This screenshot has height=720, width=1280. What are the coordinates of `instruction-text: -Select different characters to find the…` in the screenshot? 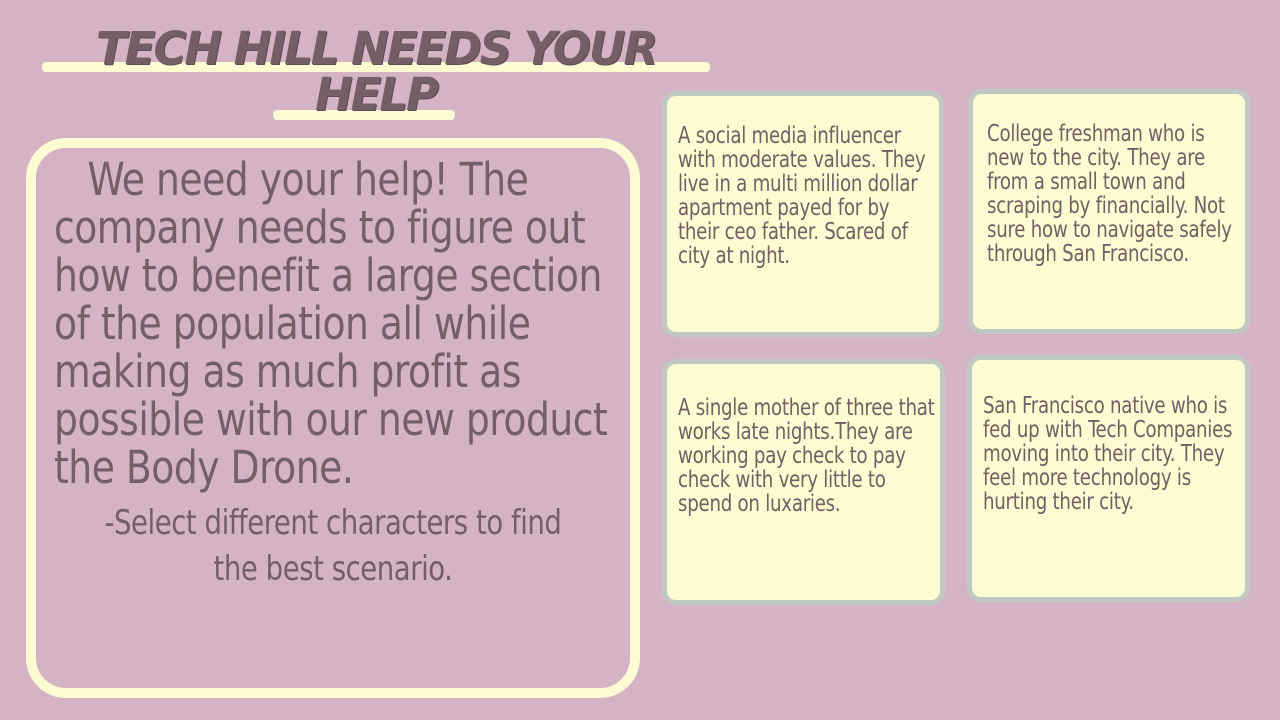 It's located at (333, 546).